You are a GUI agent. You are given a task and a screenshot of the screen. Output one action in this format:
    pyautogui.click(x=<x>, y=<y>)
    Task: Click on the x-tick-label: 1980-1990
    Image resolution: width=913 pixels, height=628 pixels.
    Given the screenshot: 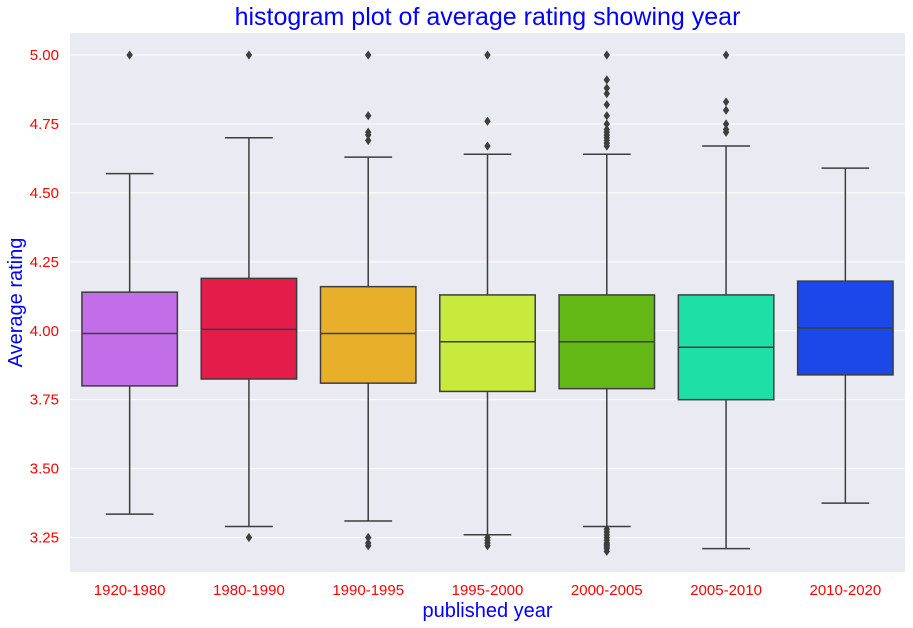 What is the action you would take?
    pyautogui.click(x=249, y=590)
    